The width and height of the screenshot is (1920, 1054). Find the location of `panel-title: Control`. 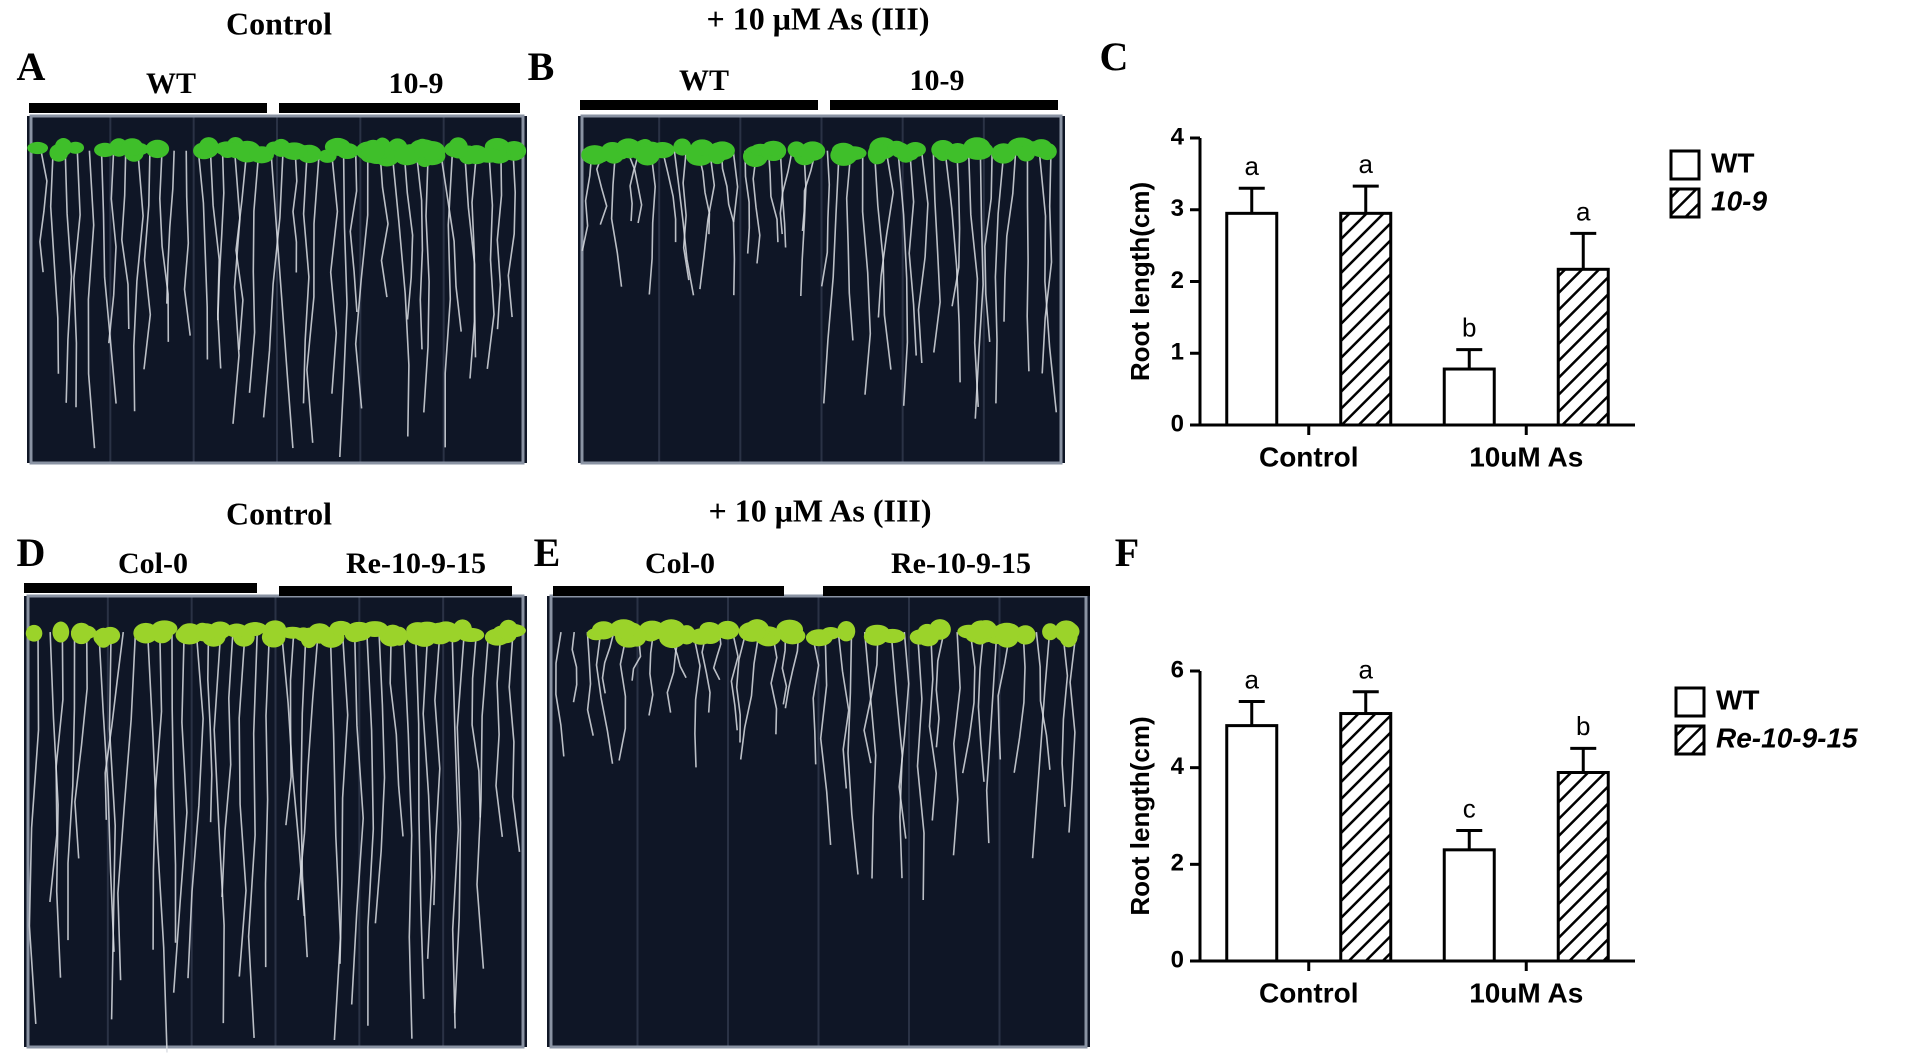

panel-title: Control is located at coordinates (279, 23).